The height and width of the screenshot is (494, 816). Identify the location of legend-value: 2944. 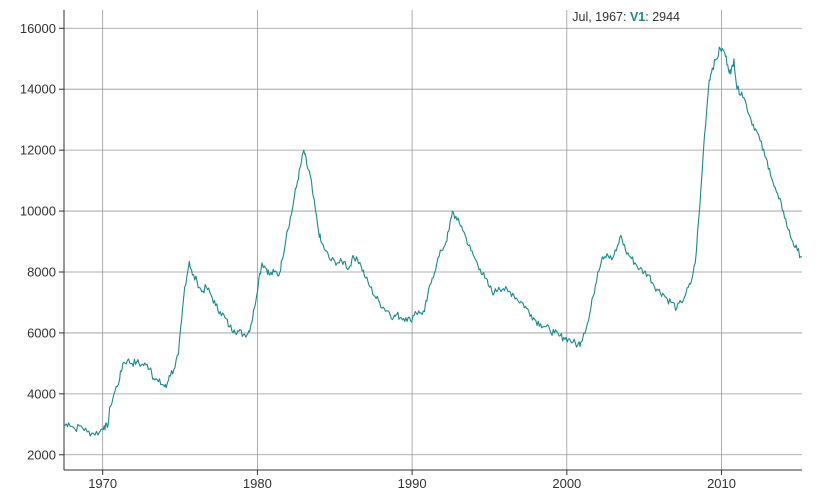
(666, 17).